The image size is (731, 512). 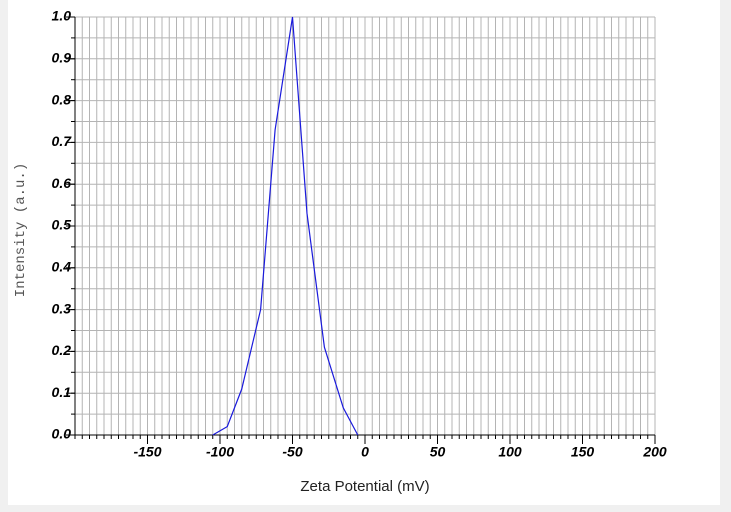 I want to click on x-tick-label: 0, so click(x=365, y=452).